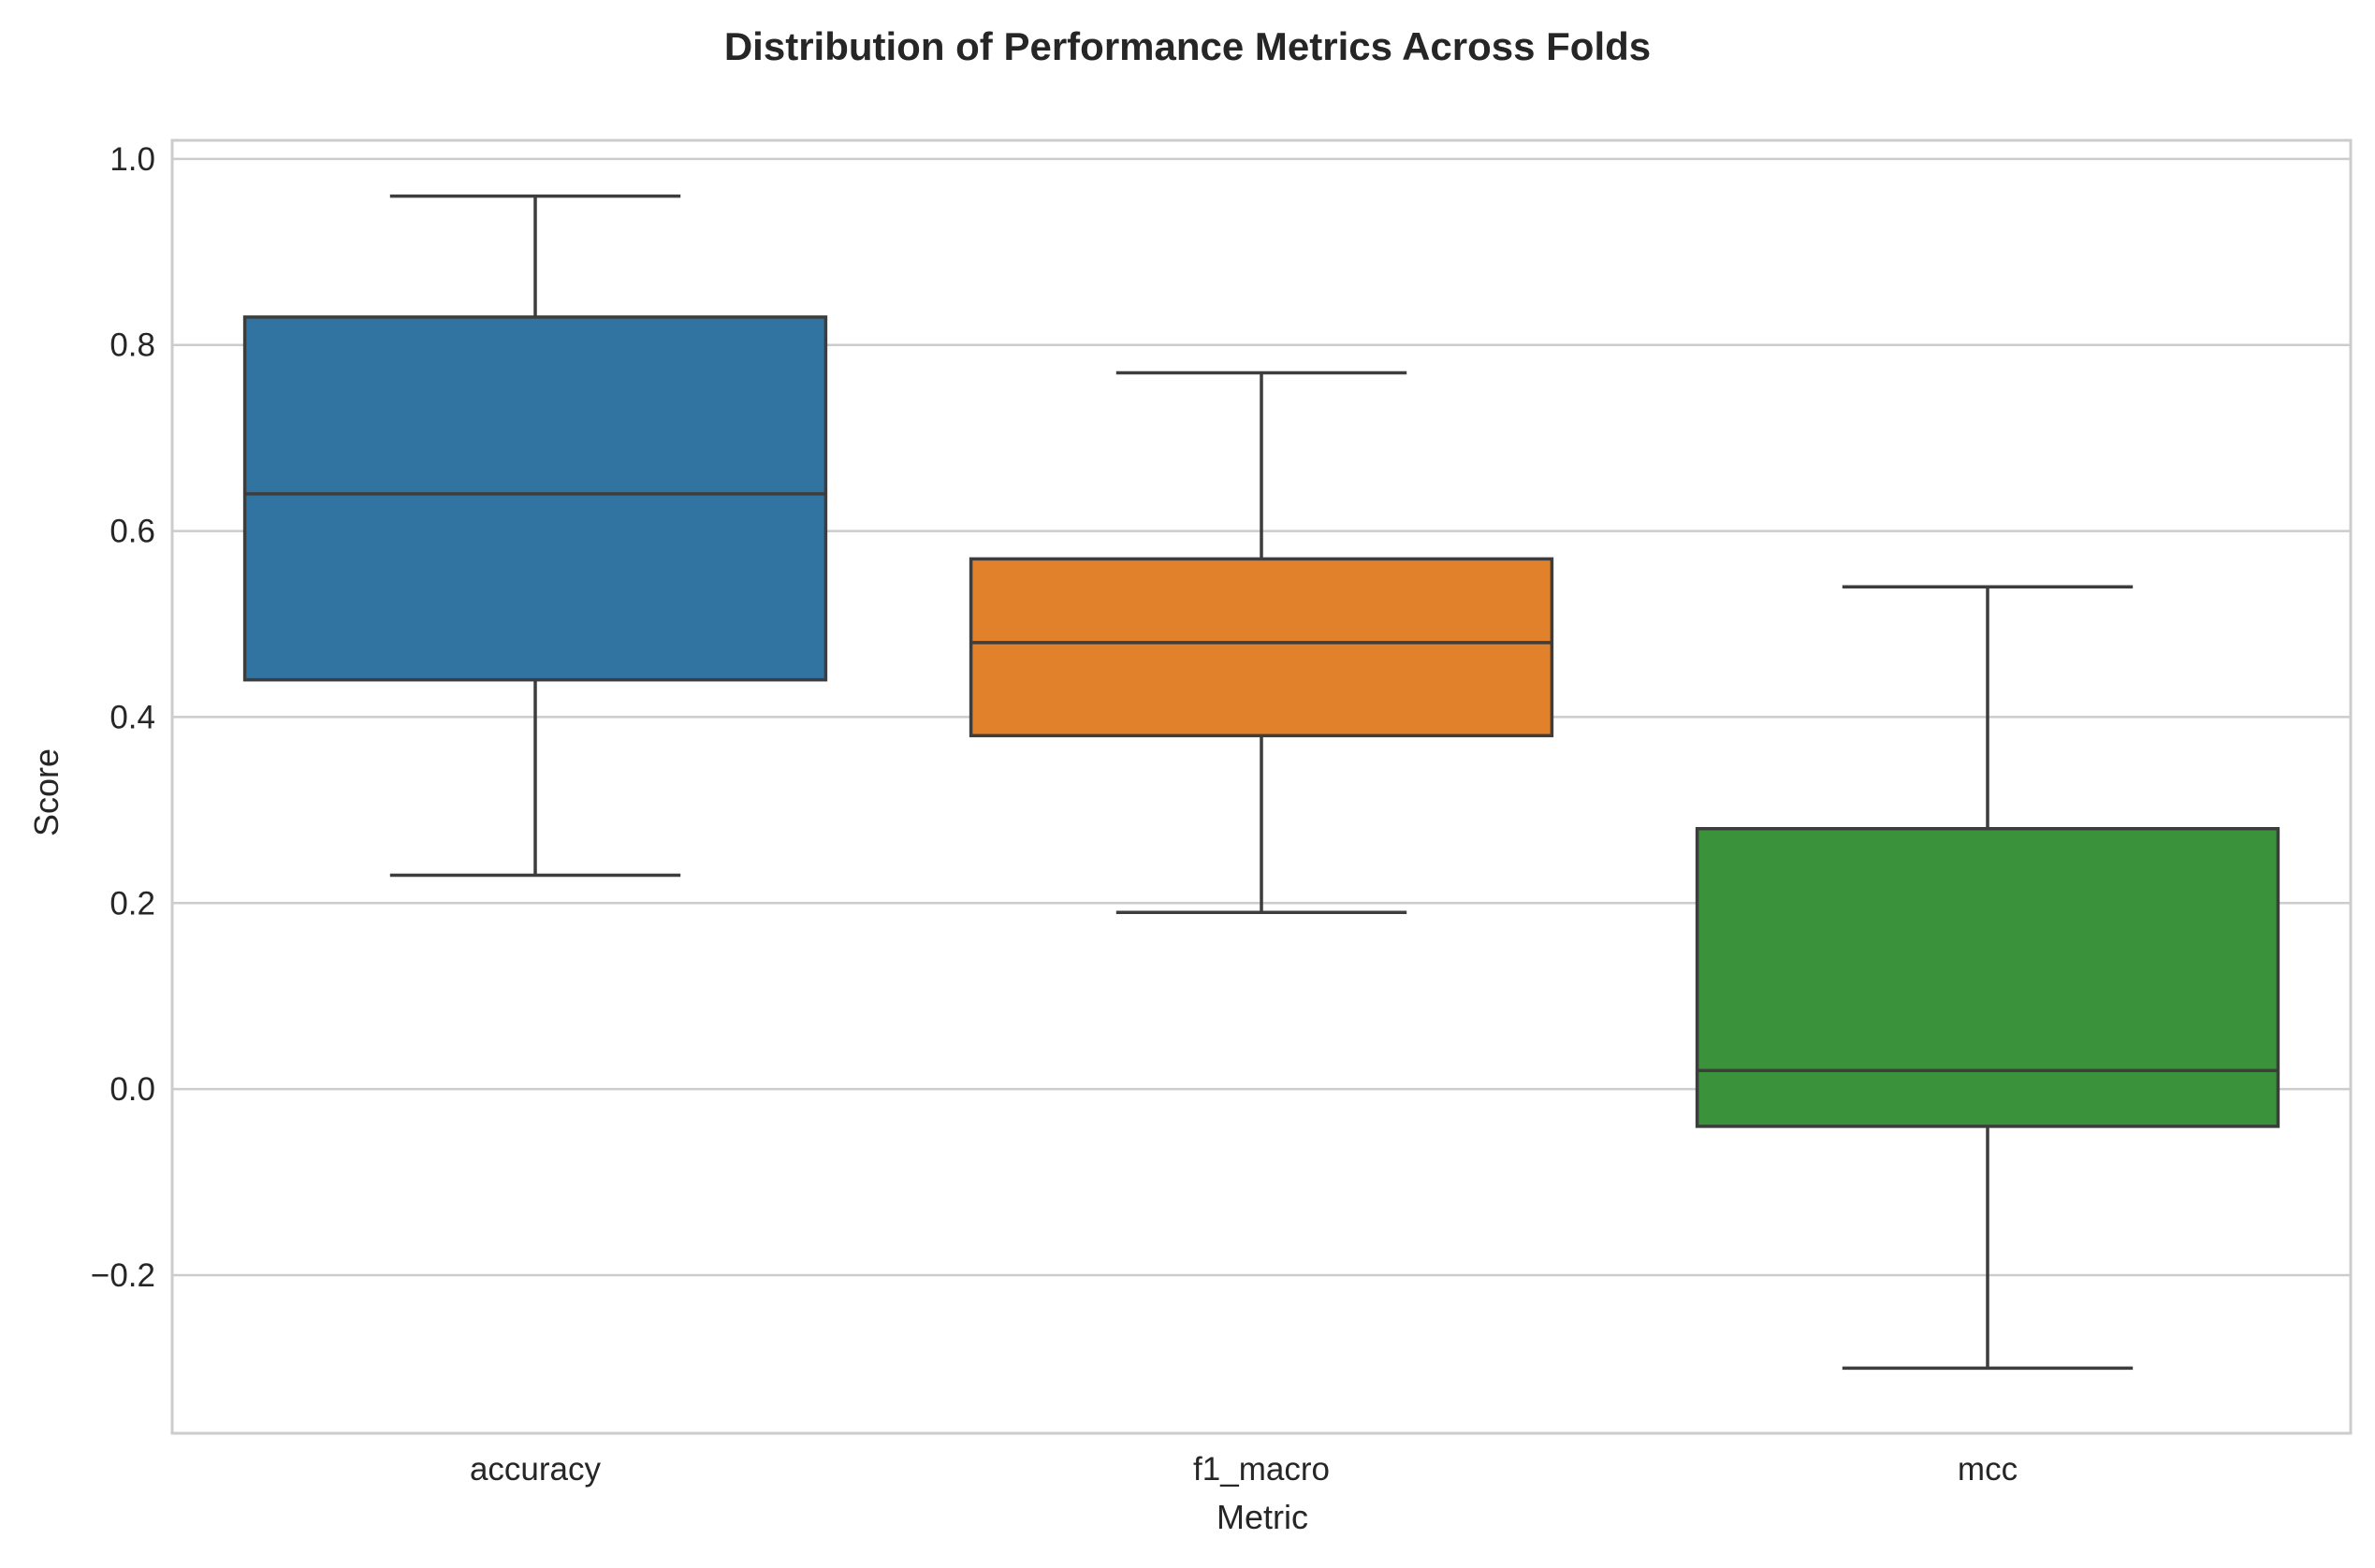  I want to click on x-tick-label: f1_macro, so click(1261, 1469).